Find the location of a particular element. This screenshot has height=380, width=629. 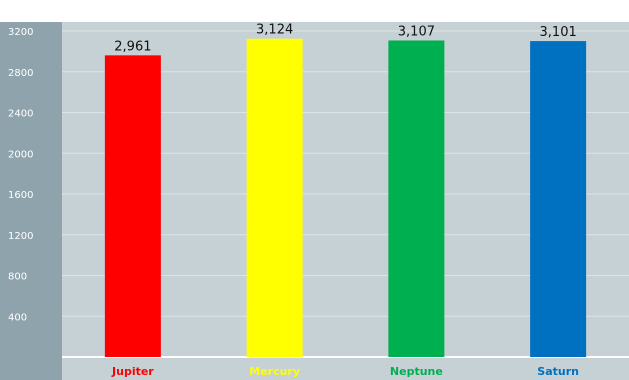

y-tick-label: 2800 is located at coordinates (20, 73).